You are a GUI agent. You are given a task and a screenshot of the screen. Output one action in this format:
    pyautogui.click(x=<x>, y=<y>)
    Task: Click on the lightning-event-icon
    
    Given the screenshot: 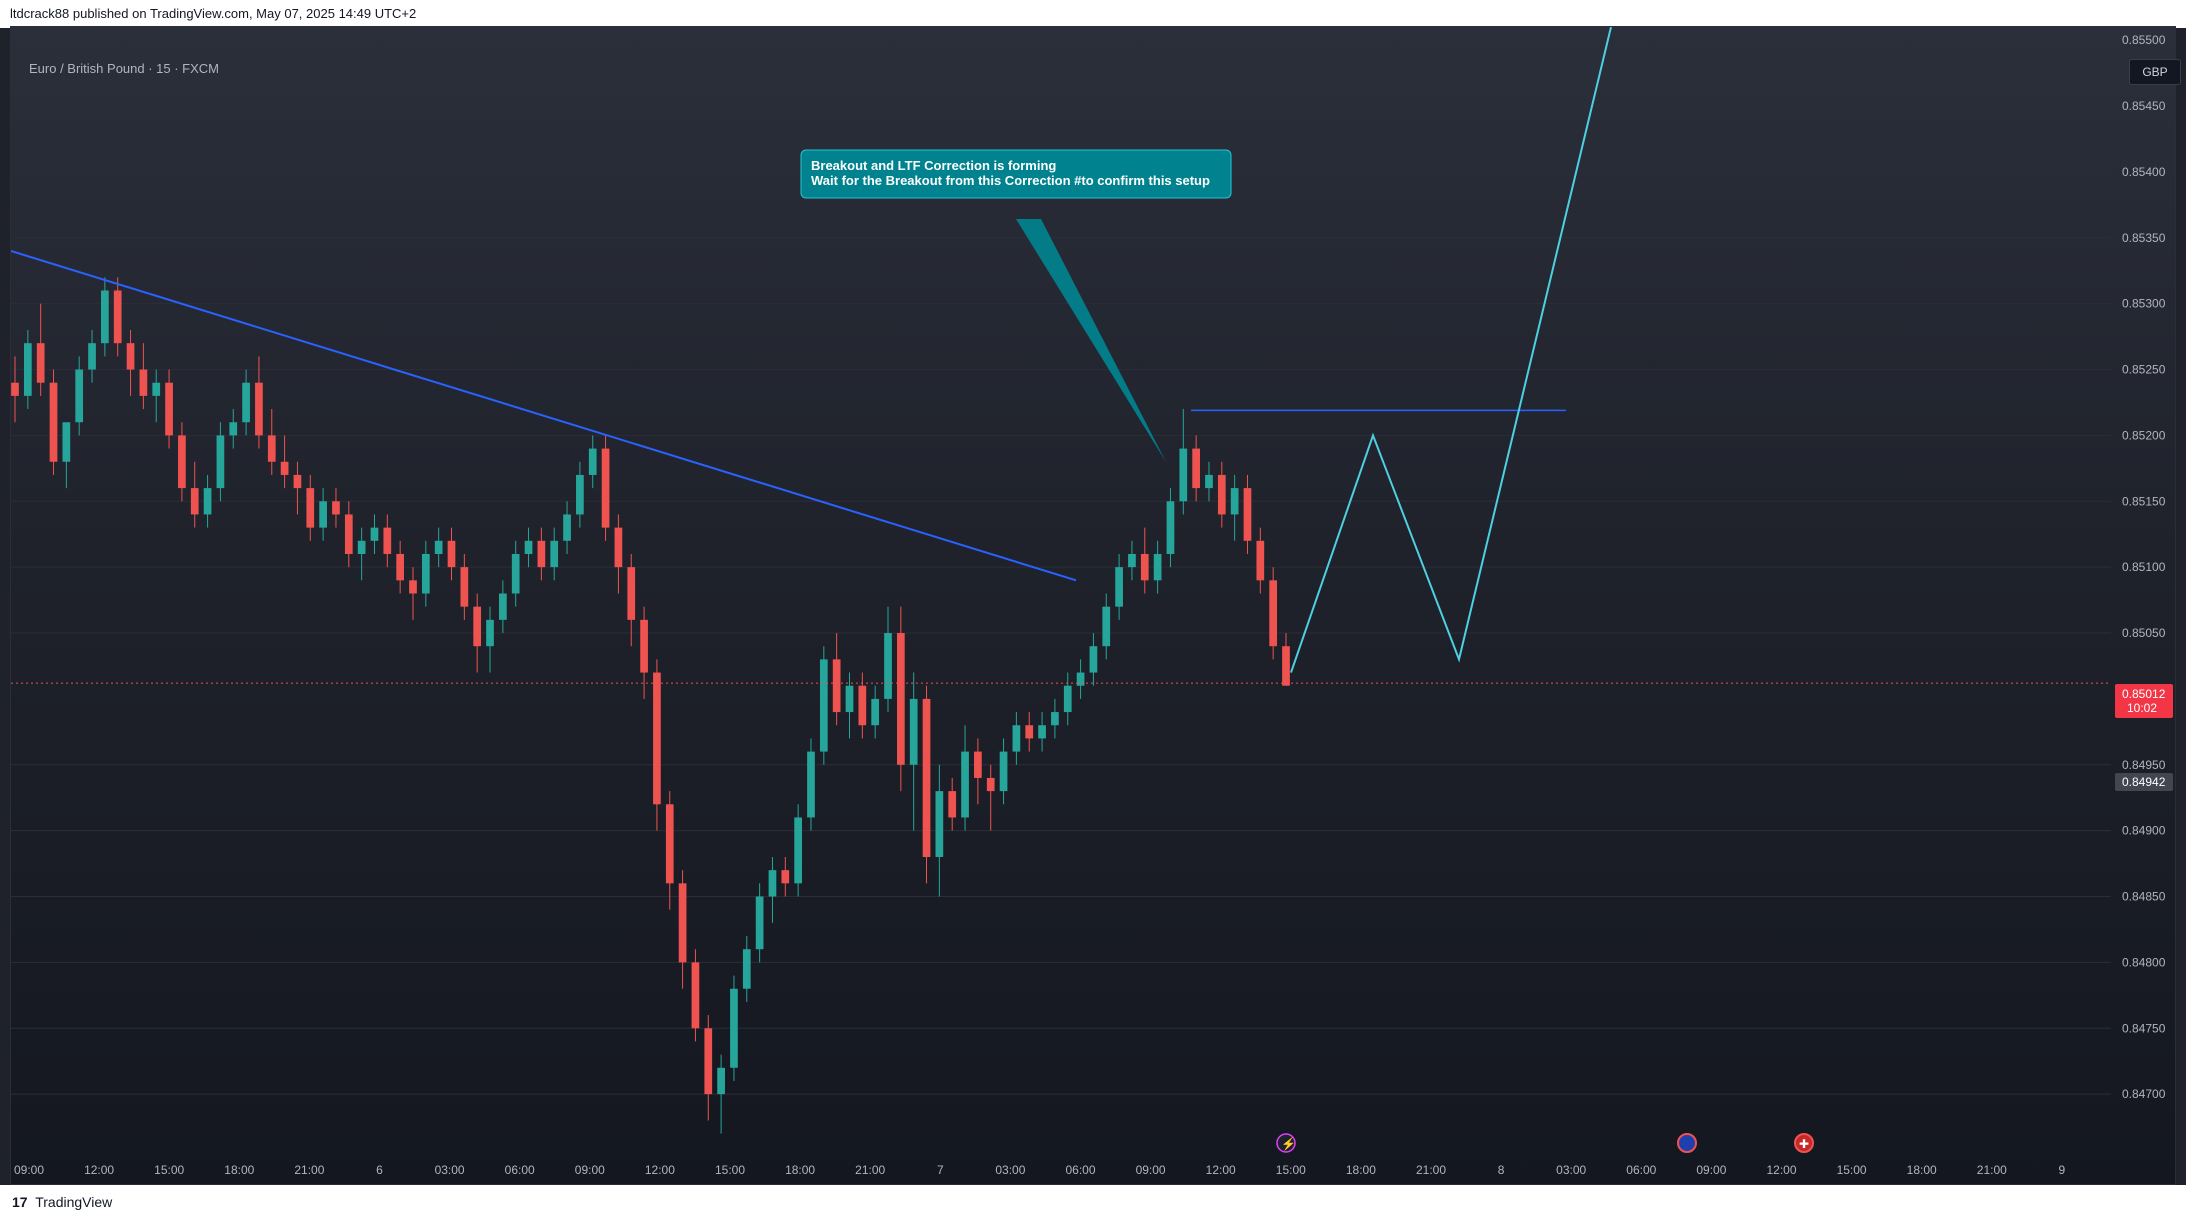 What is the action you would take?
    pyautogui.click(x=1286, y=1143)
    